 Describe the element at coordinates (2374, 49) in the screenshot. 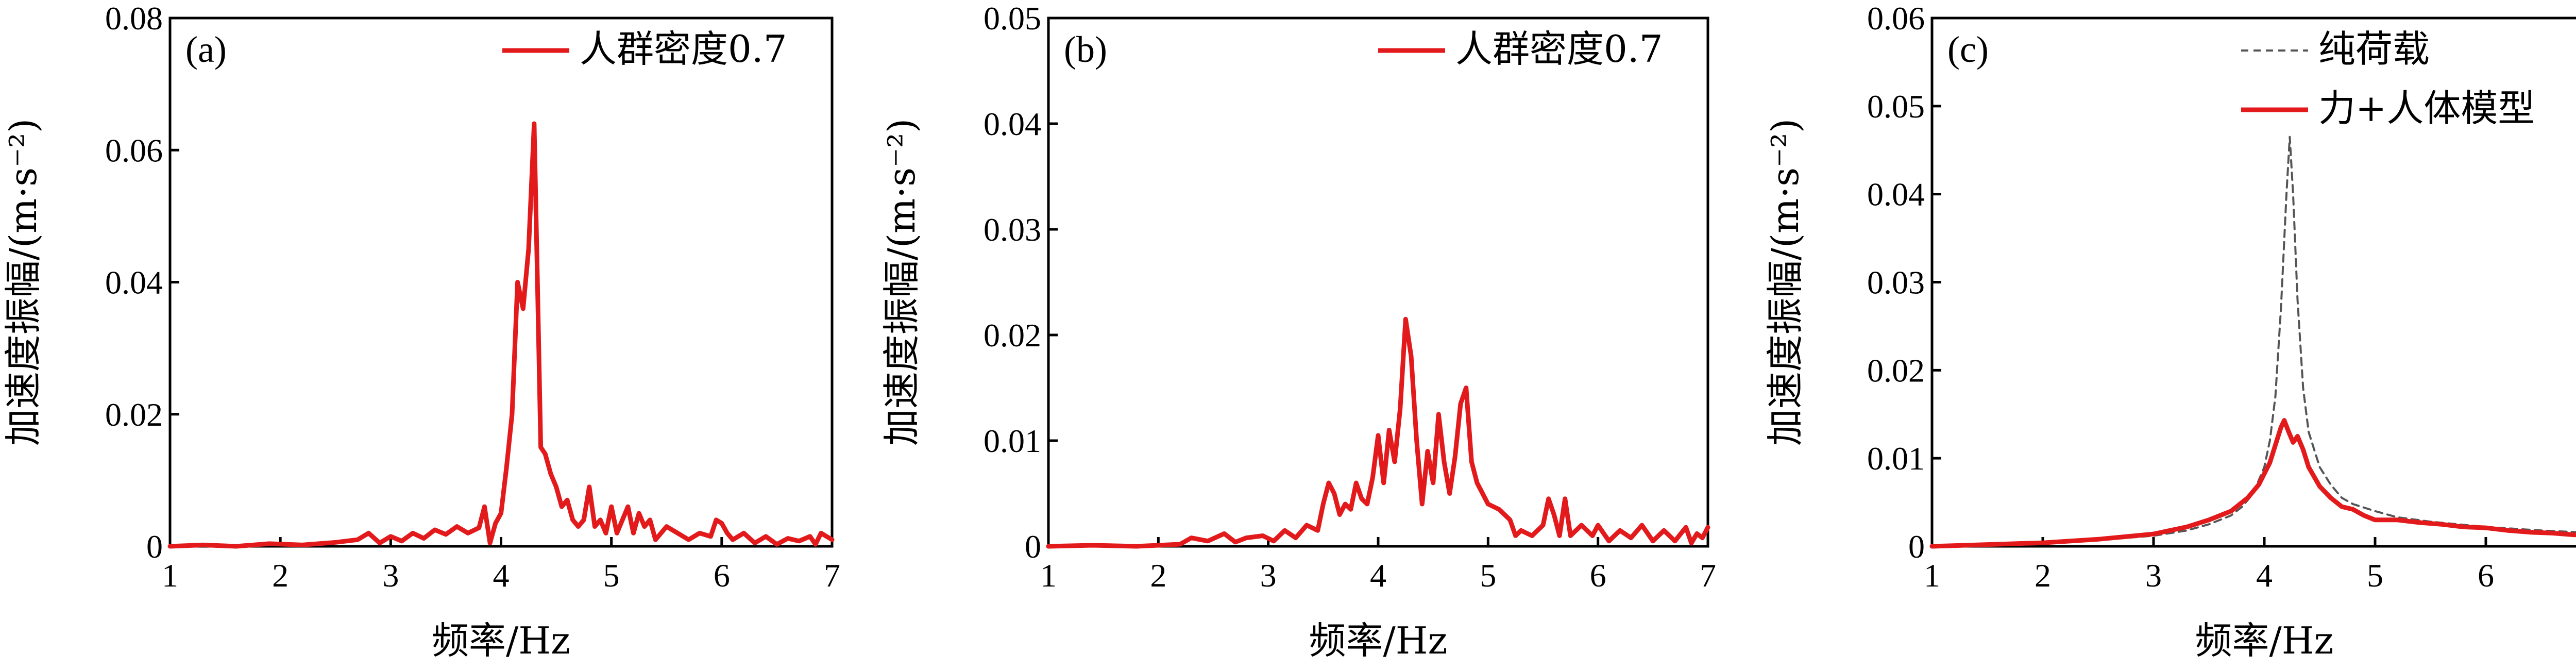

I see `legend-label-1: 纯荷载` at that location.